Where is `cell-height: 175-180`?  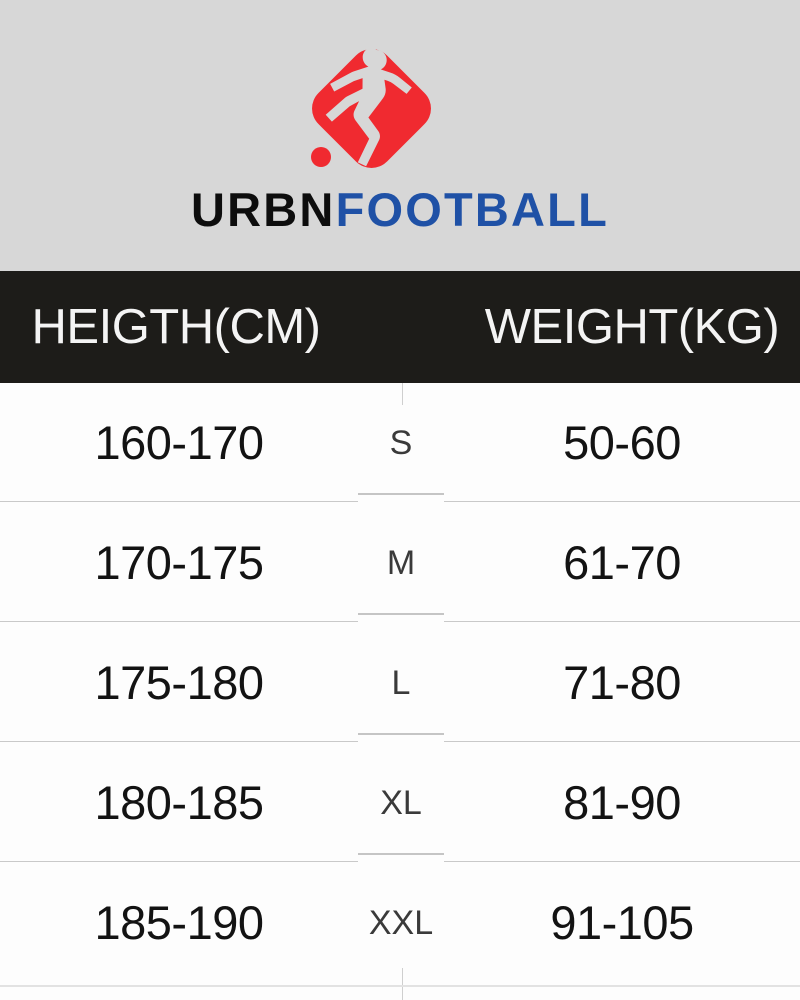
cell-height: 175-180 is located at coordinates (179, 682).